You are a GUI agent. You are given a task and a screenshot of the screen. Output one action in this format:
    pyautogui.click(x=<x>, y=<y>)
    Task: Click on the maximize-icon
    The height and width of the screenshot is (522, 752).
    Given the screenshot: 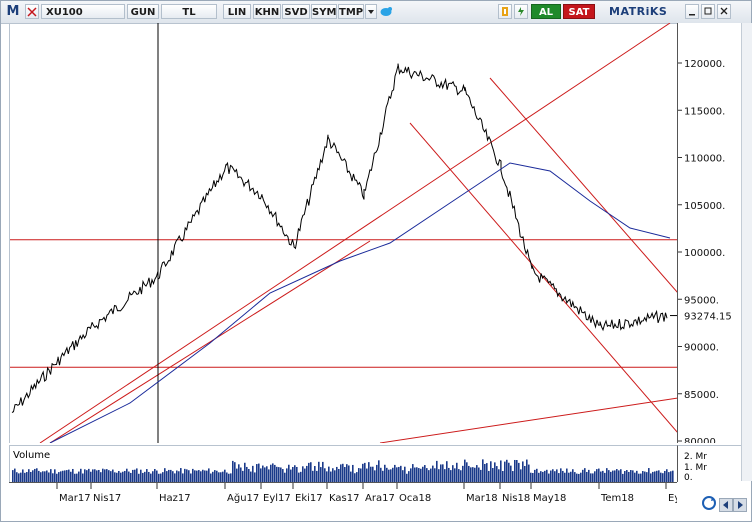 What is the action you would take?
    pyautogui.click(x=708, y=11)
    